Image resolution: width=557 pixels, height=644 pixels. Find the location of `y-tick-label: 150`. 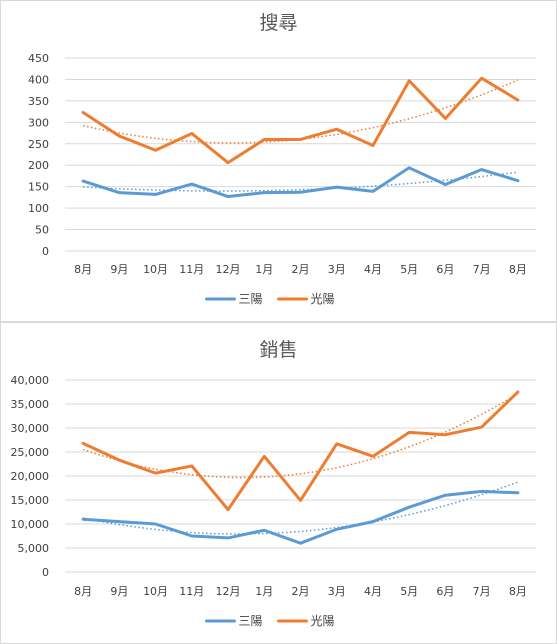

y-tick-label: 150 is located at coordinates (38, 187).